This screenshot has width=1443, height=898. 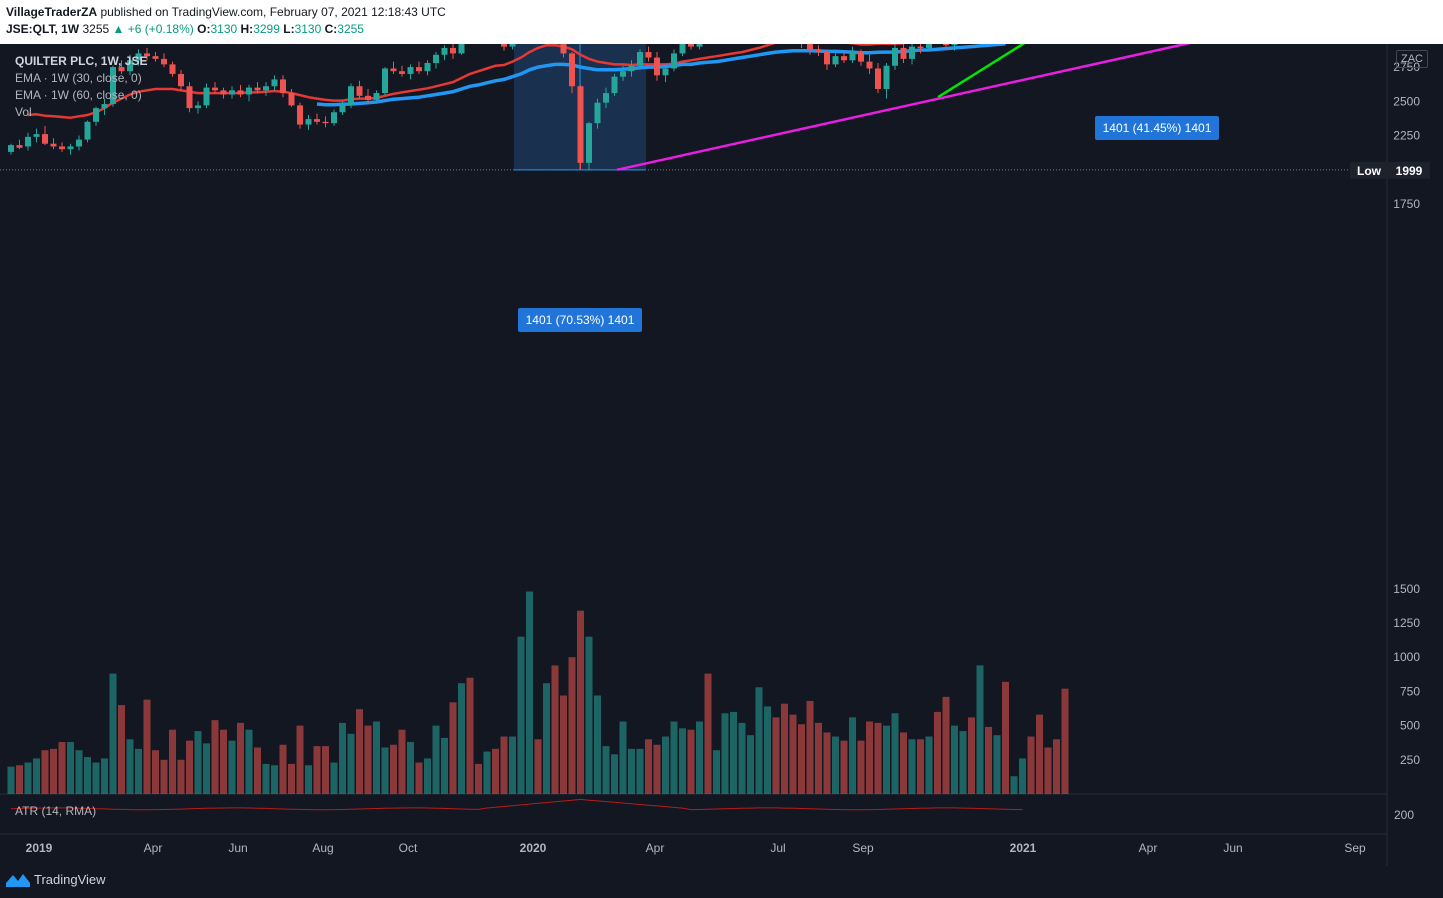 I want to click on low-value: 3130, so click(x=308, y=29).